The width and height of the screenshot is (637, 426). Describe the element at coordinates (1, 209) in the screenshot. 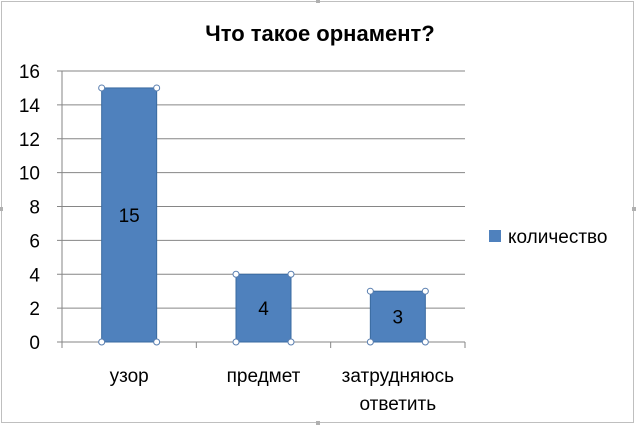

I see `resize-handle-left` at that location.